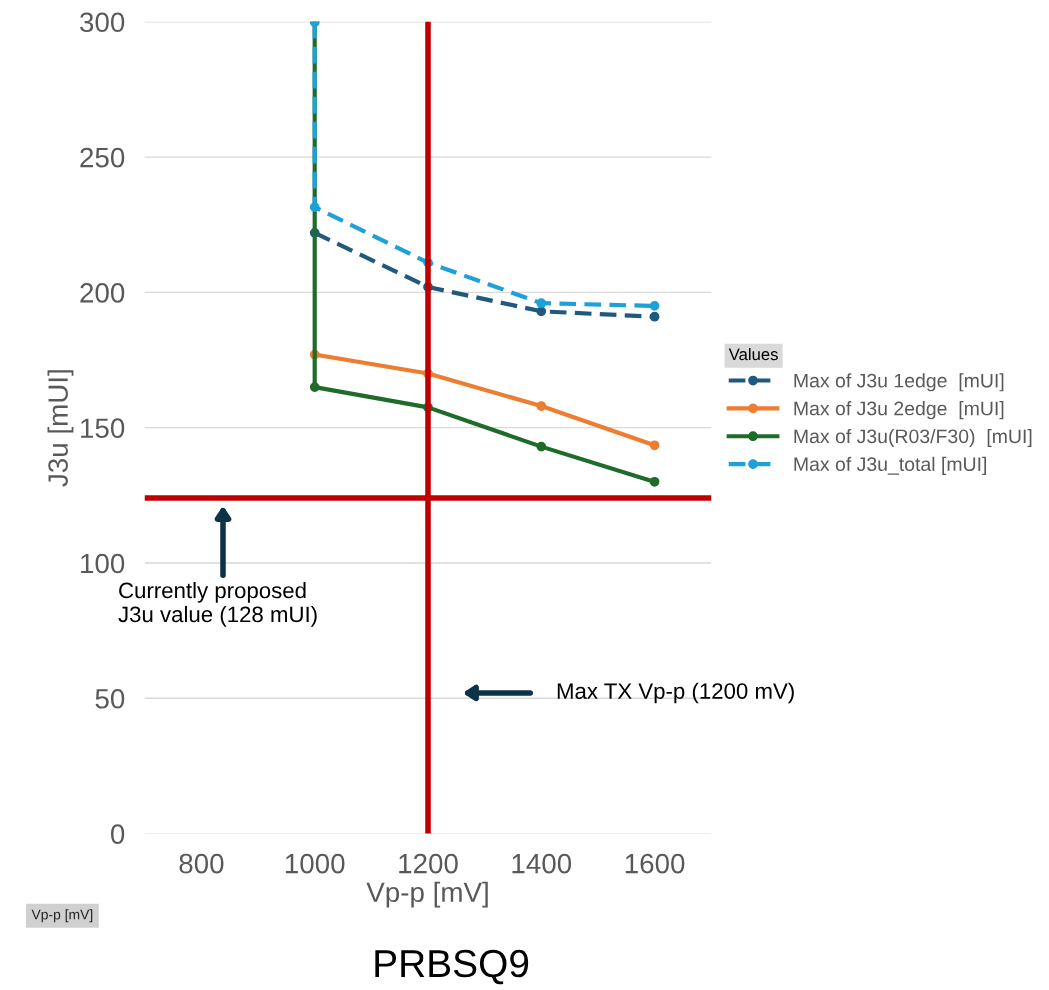 The image size is (1049, 990). I want to click on annotation: Max TX Vp-p (1200 mV), so click(675, 693).